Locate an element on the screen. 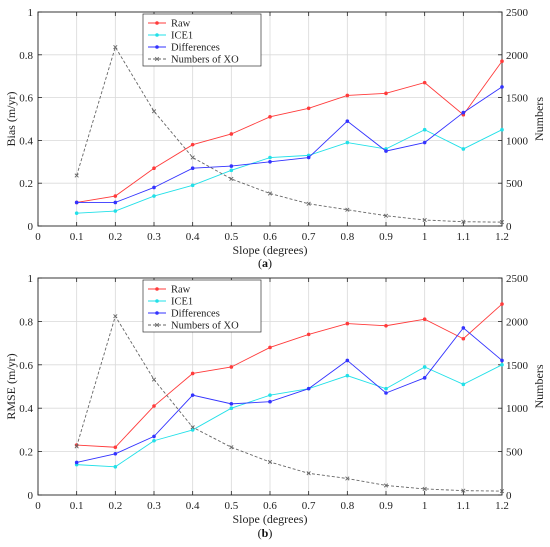 This screenshot has height=547, width=550. y2-tick-label: 0 is located at coordinates (509, 496).